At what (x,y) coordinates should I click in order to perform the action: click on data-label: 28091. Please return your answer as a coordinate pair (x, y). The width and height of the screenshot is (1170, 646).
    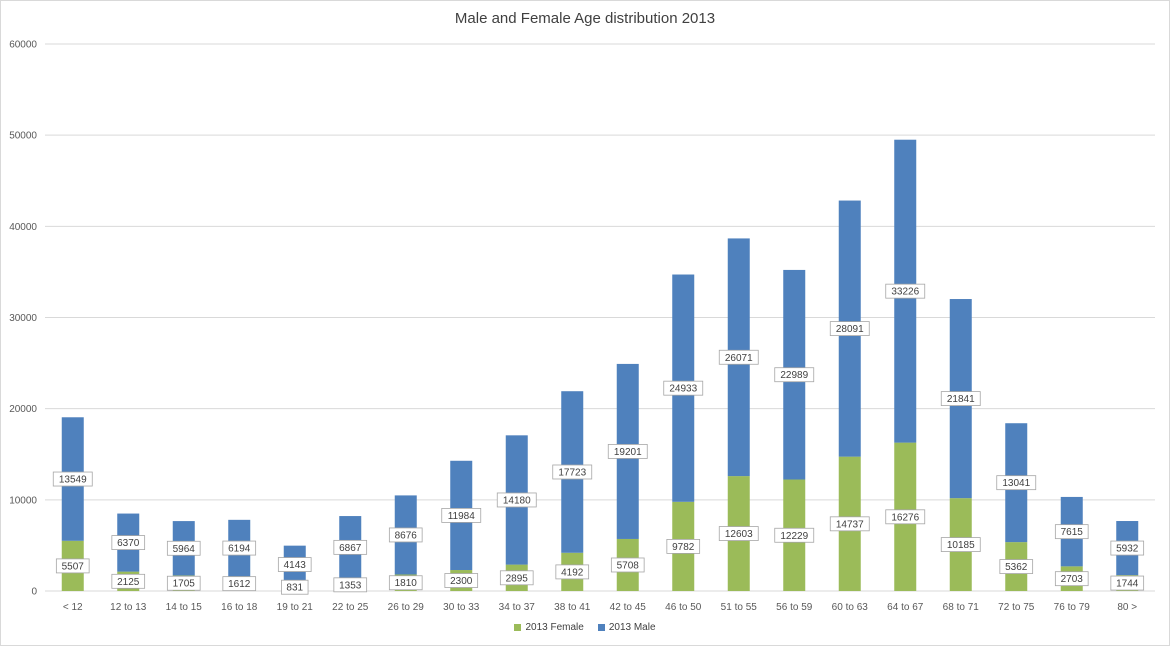
    Looking at the image, I should click on (850, 329).